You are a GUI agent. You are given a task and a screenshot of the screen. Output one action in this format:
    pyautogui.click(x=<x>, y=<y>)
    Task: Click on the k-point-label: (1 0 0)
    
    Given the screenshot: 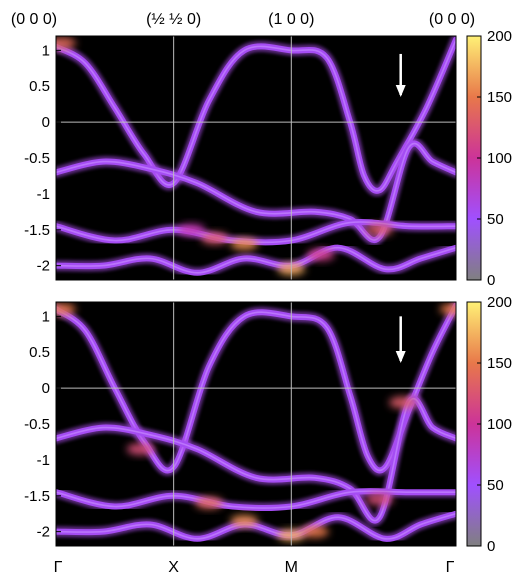 What is the action you would take?
    pyautogui.click(x=291, y=19)
    